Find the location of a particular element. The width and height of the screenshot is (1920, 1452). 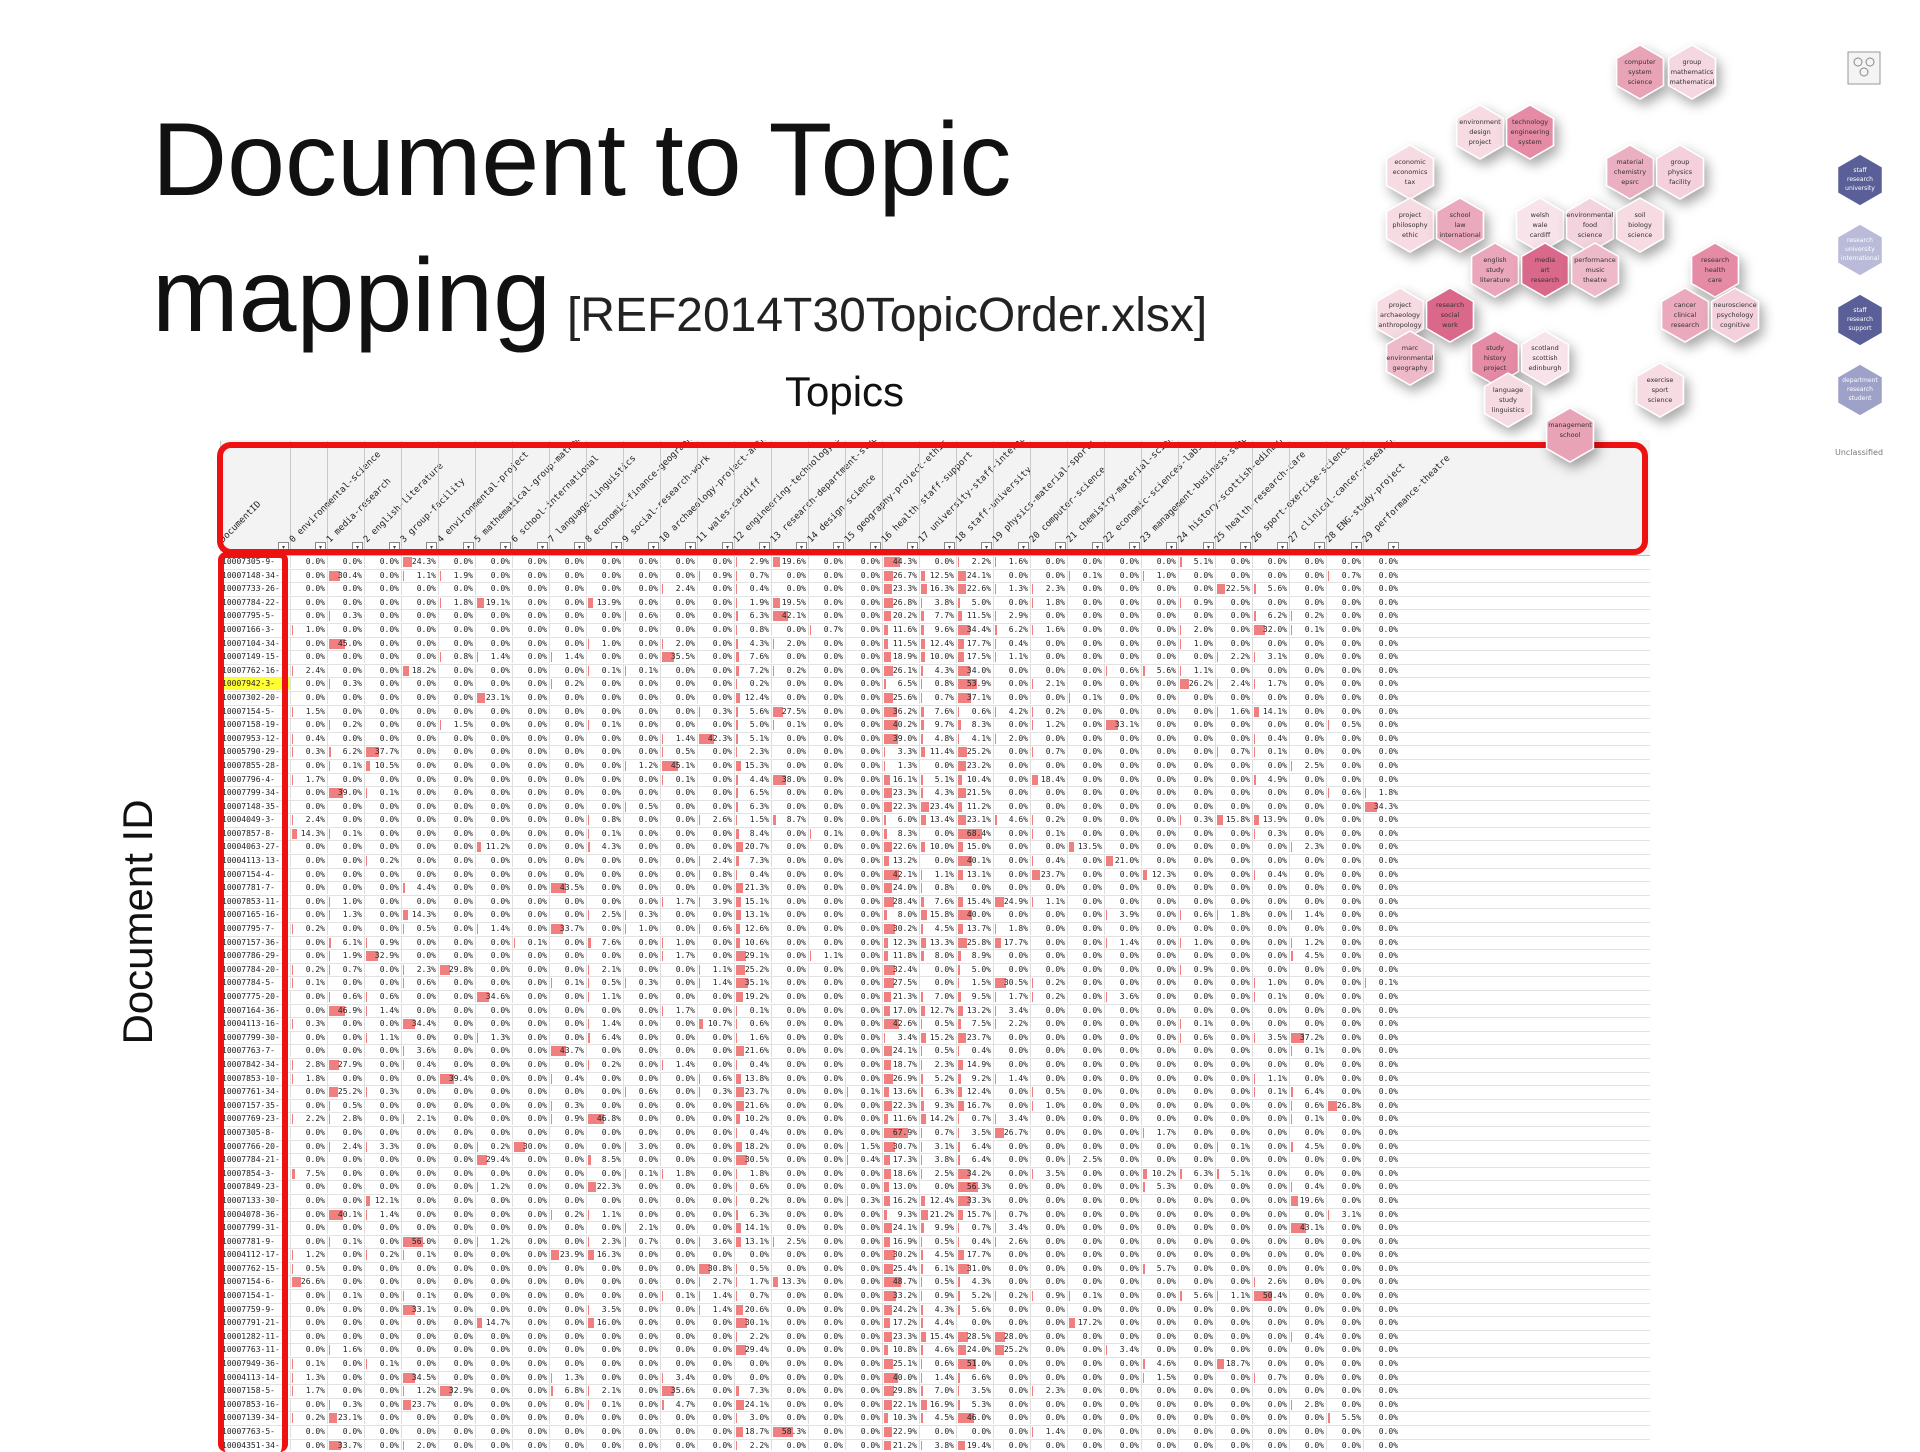

topic-percentage-cell: 17.2% is located at coordinates (900, 1323).